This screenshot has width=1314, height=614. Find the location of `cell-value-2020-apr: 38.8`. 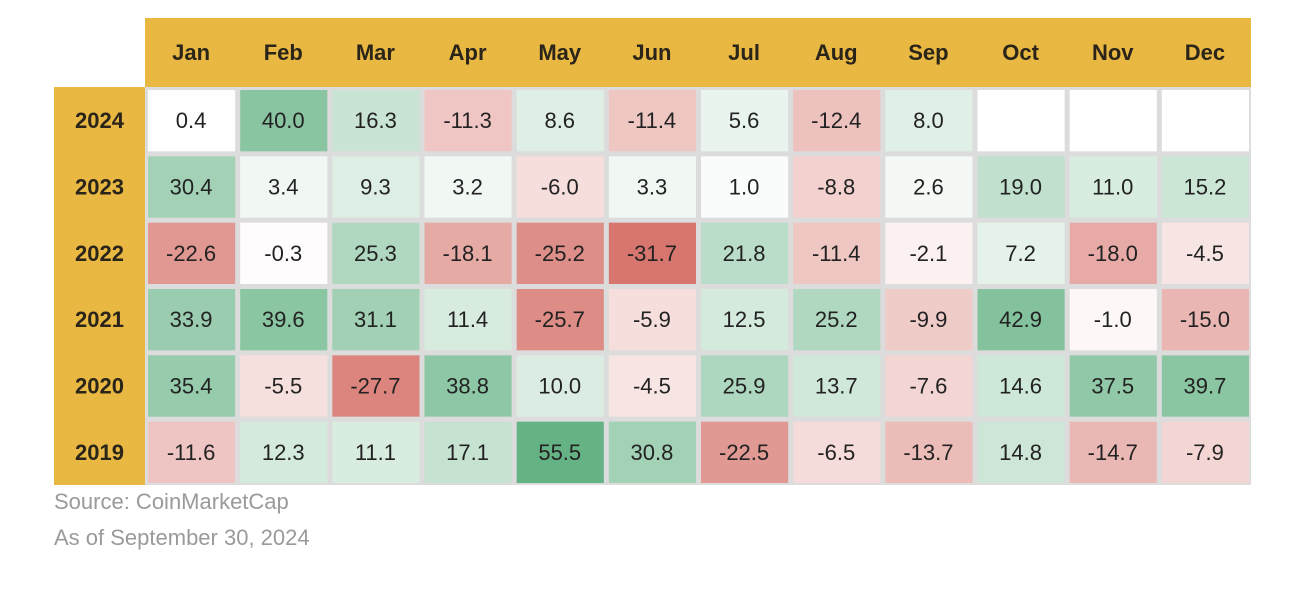

cell-value-2020-apr: 38.8 is located at coordinates (467, 386).